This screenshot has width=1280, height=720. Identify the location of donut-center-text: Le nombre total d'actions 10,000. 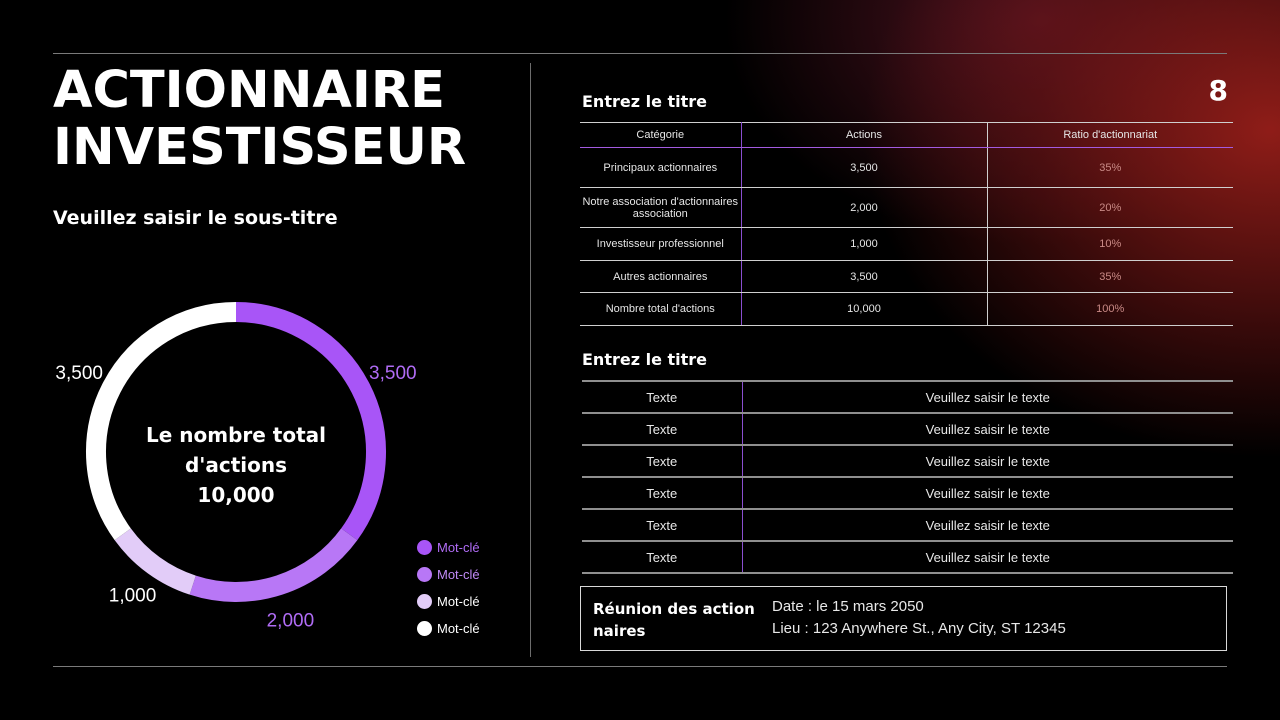
(236, 465).